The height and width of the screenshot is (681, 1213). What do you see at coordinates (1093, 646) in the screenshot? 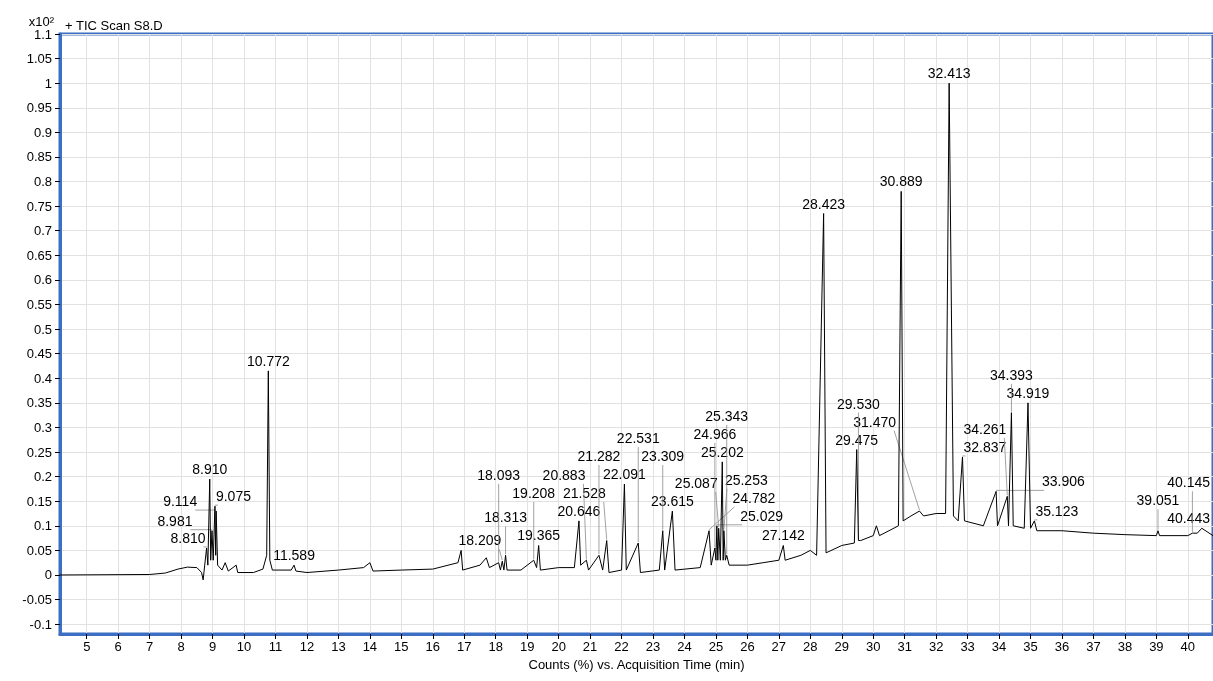
I see `x-tick-label: 37` at bounding box center [1093, 646].